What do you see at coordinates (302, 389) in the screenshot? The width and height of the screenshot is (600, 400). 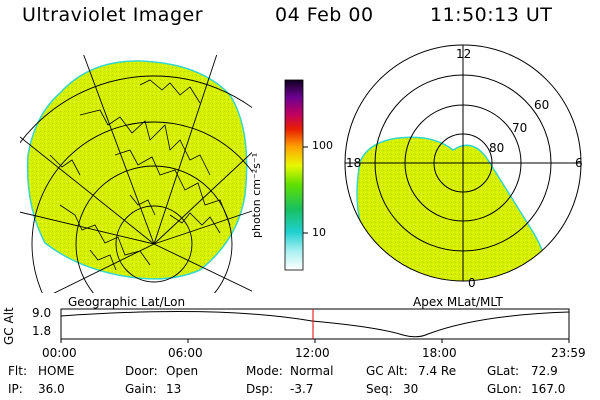 I see `status-dsp-value: -3.7` at bounding box center [302, 389].